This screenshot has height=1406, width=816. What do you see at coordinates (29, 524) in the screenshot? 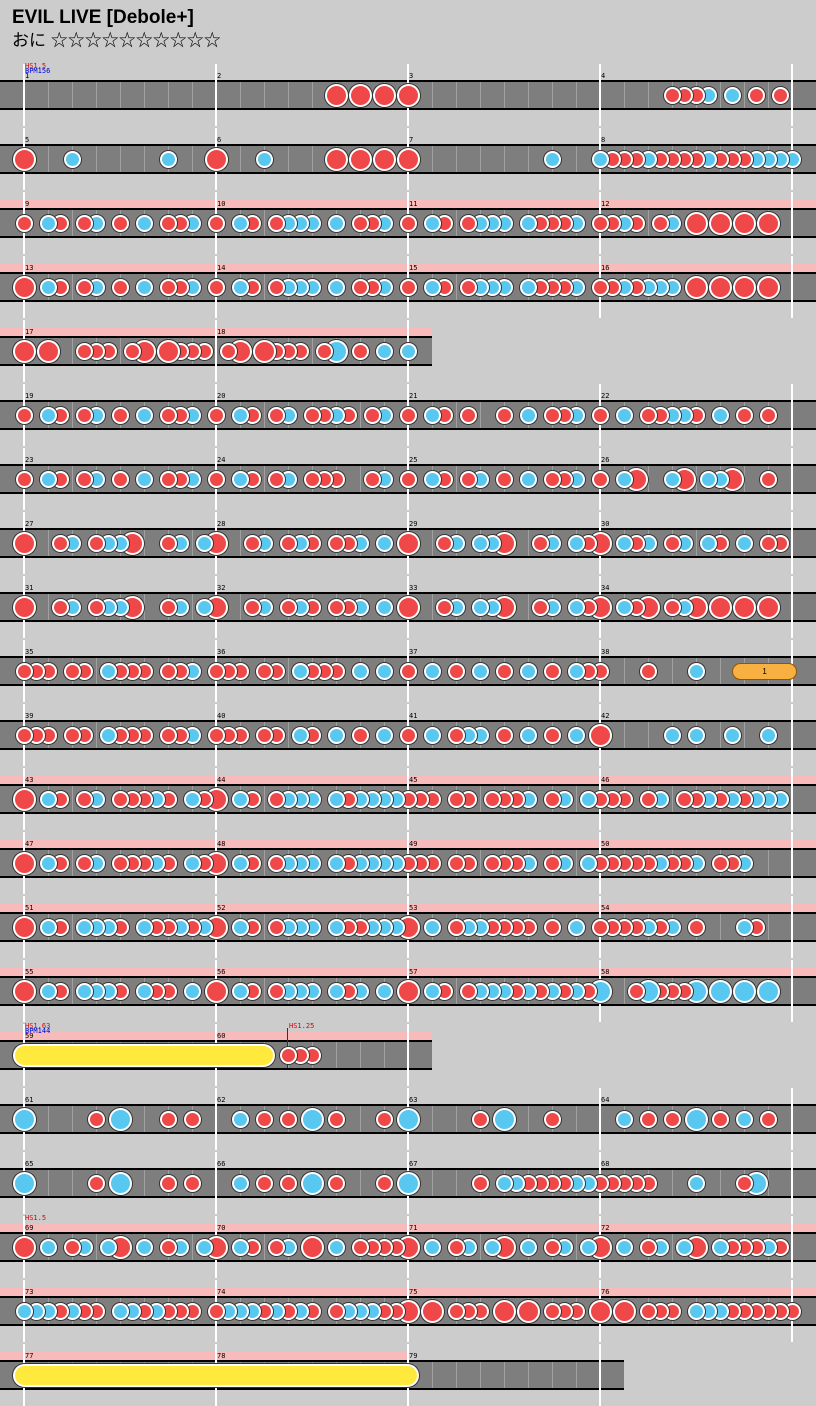
I see `measure-number: 27` at bounding box center [29, 524].